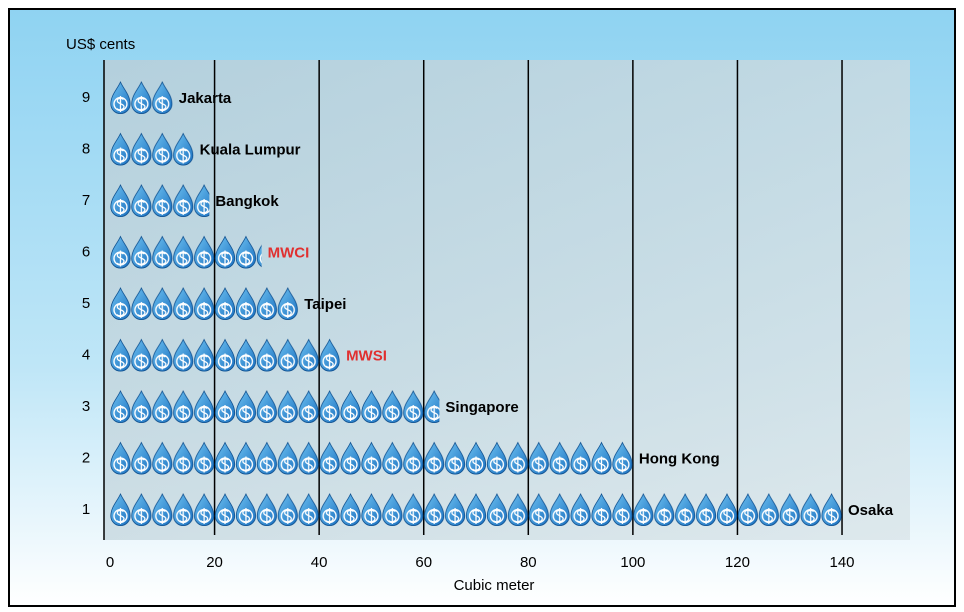 The width and height of the screenshot is (964, 612). I want to click on y-tick-label: 5, so click(86, 303).